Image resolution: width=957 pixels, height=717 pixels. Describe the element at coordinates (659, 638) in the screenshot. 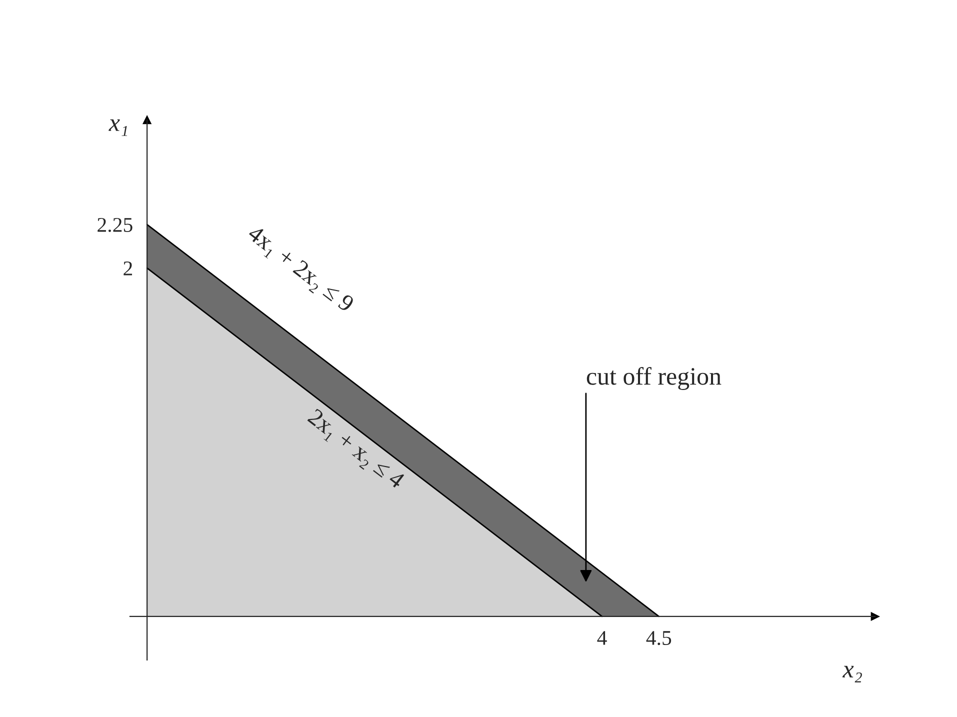

I see `x-tick-label: 4.5` at that location.